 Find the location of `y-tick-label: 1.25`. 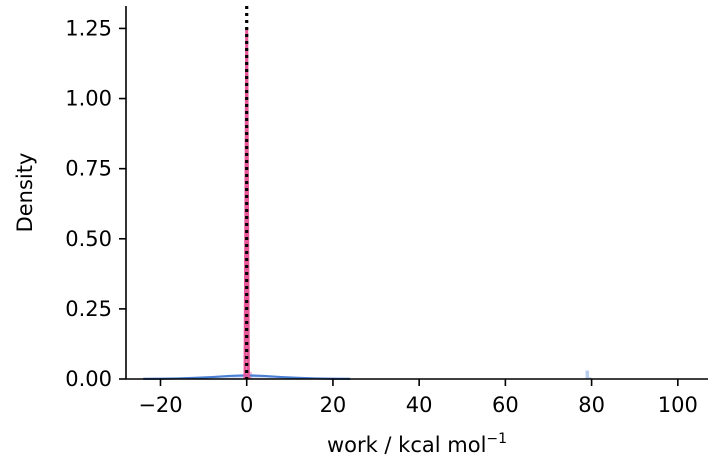

y-tick-label: 1.25 is located at coordinates (88, 28).